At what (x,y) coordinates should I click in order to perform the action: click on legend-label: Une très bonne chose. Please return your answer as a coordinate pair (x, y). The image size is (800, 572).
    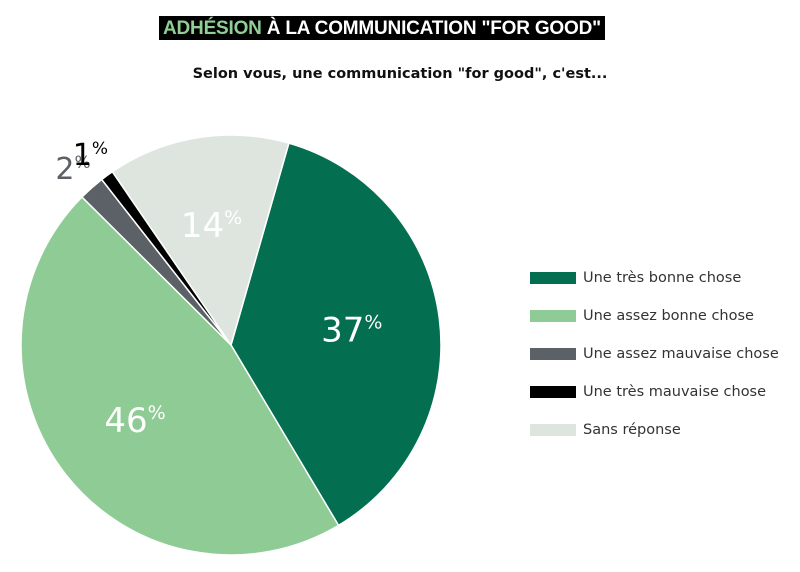
    Looking at the image, I should click on (662, 278).